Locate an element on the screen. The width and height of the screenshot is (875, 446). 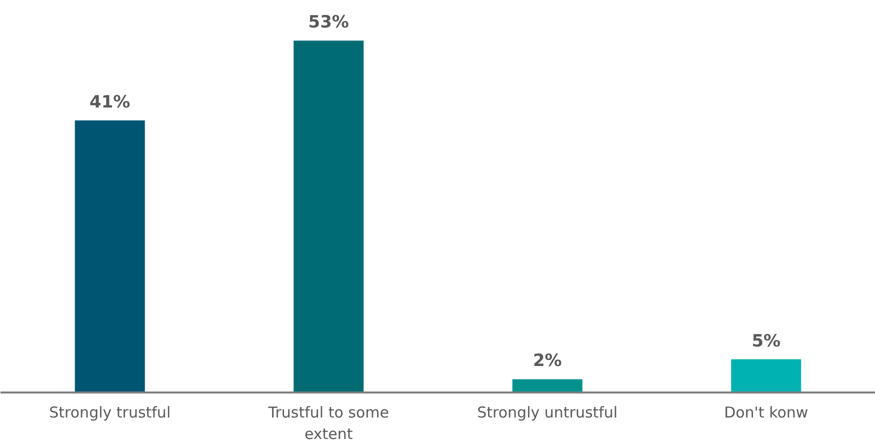
x-tick-label: Strongly trustful is located at coordinates (110, 413).